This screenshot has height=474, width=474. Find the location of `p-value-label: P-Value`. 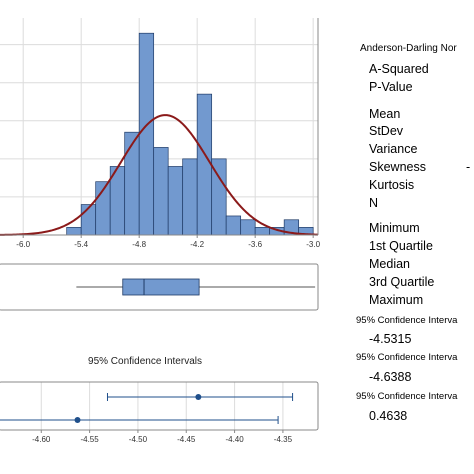

p-value-label: P-Value is located at coordinates (391, 87).